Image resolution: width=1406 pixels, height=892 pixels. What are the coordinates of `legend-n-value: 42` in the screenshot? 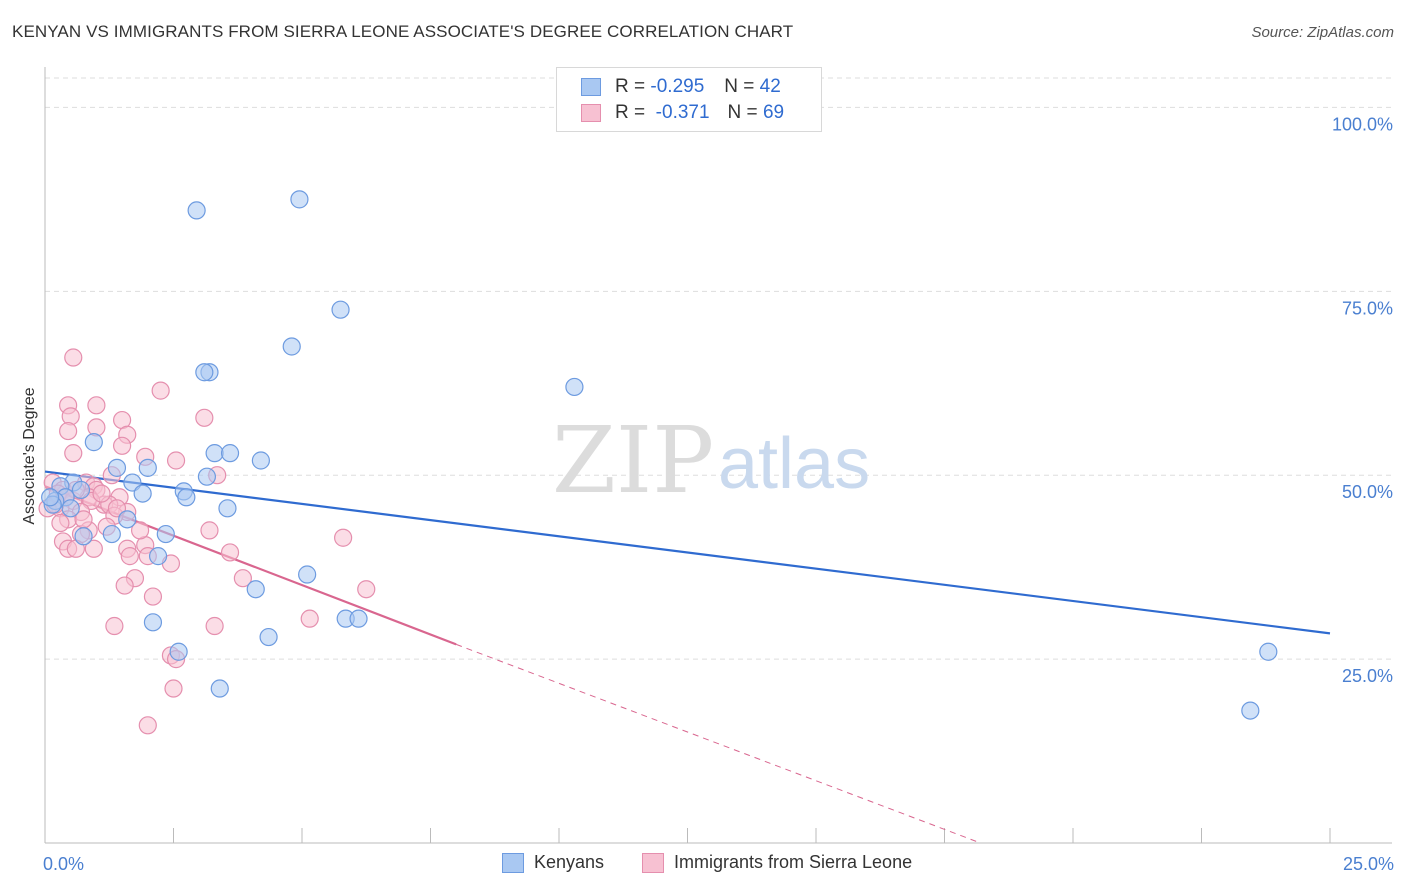 It's located at (770, 86).